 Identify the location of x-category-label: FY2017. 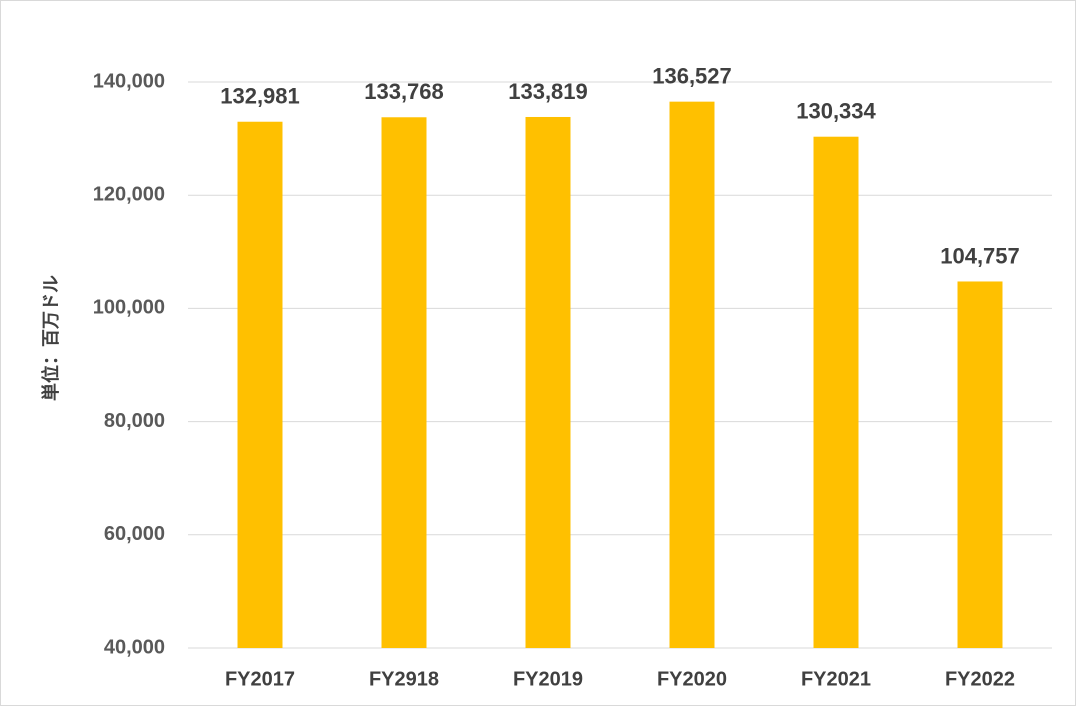
(260, 679).